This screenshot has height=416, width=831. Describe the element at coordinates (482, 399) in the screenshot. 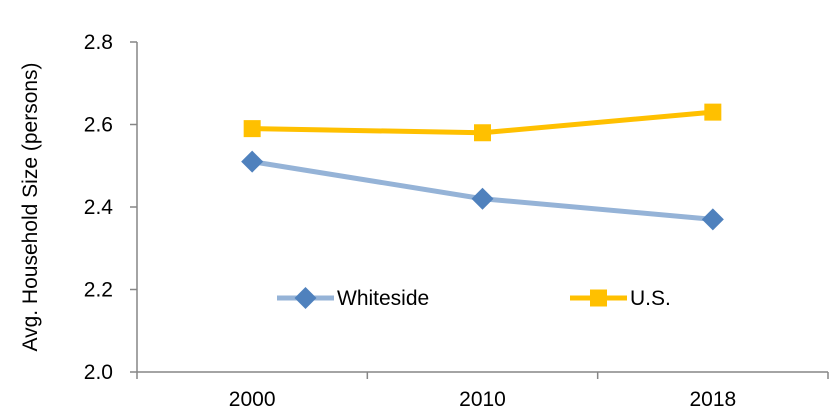

I see `x-tick-label: 2010` at that location.